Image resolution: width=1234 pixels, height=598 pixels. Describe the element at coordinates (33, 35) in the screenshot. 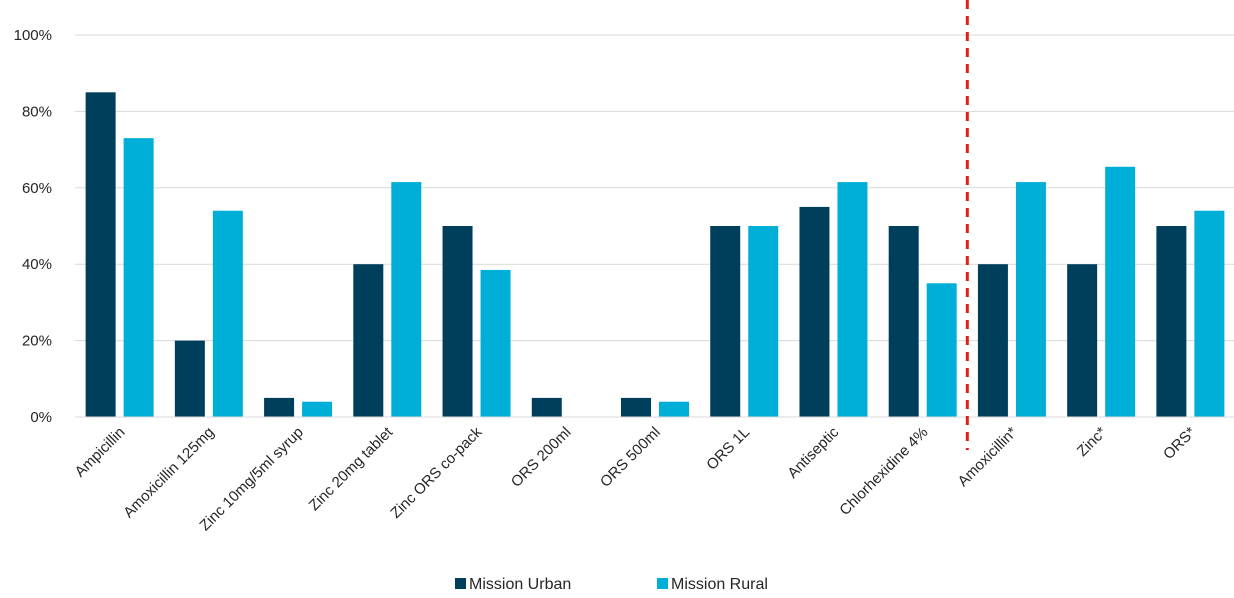

I see `y-tick-label: 100%` at that location.